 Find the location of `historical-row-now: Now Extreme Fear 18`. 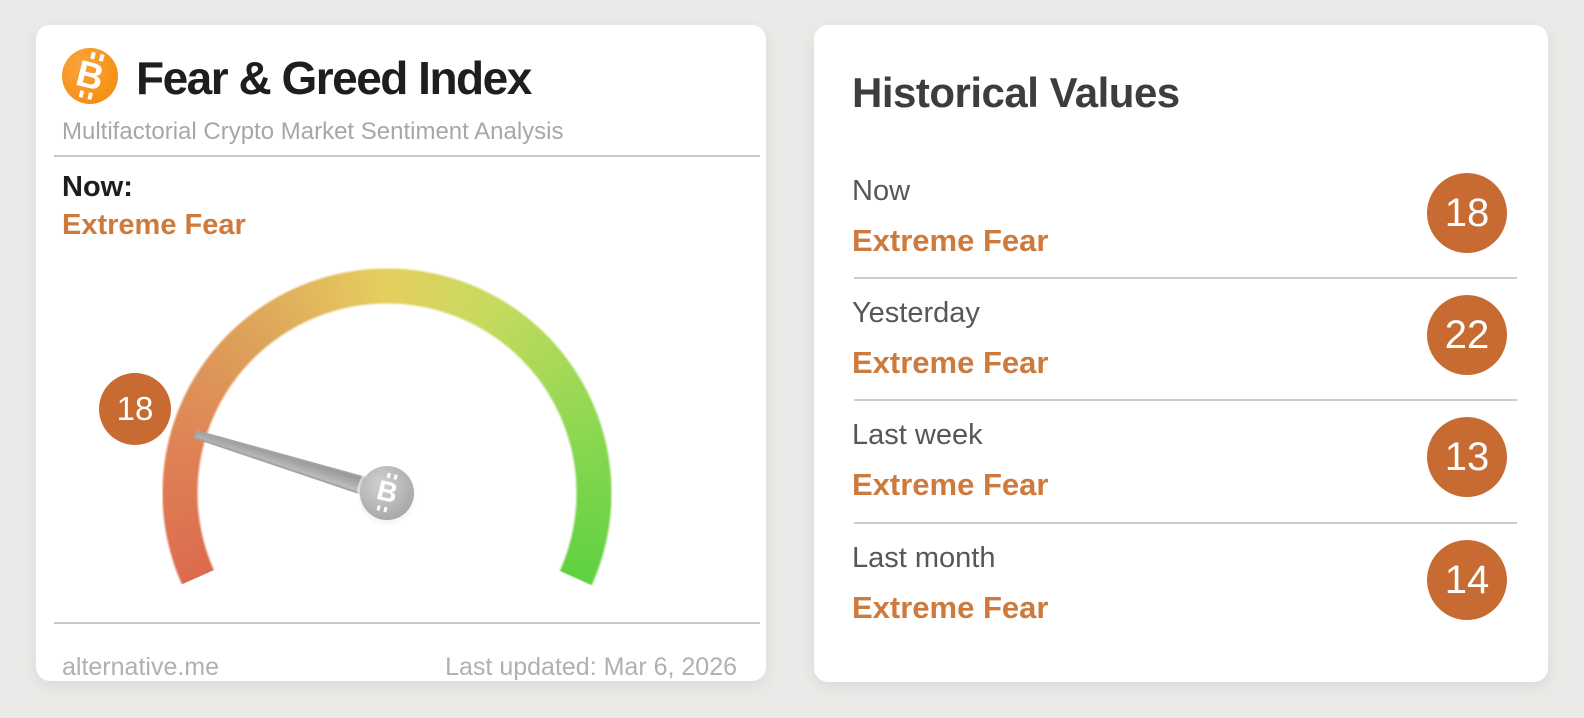

historical-row-now: Now Extreme Fear 18 is located at coordinates (1184, 220).